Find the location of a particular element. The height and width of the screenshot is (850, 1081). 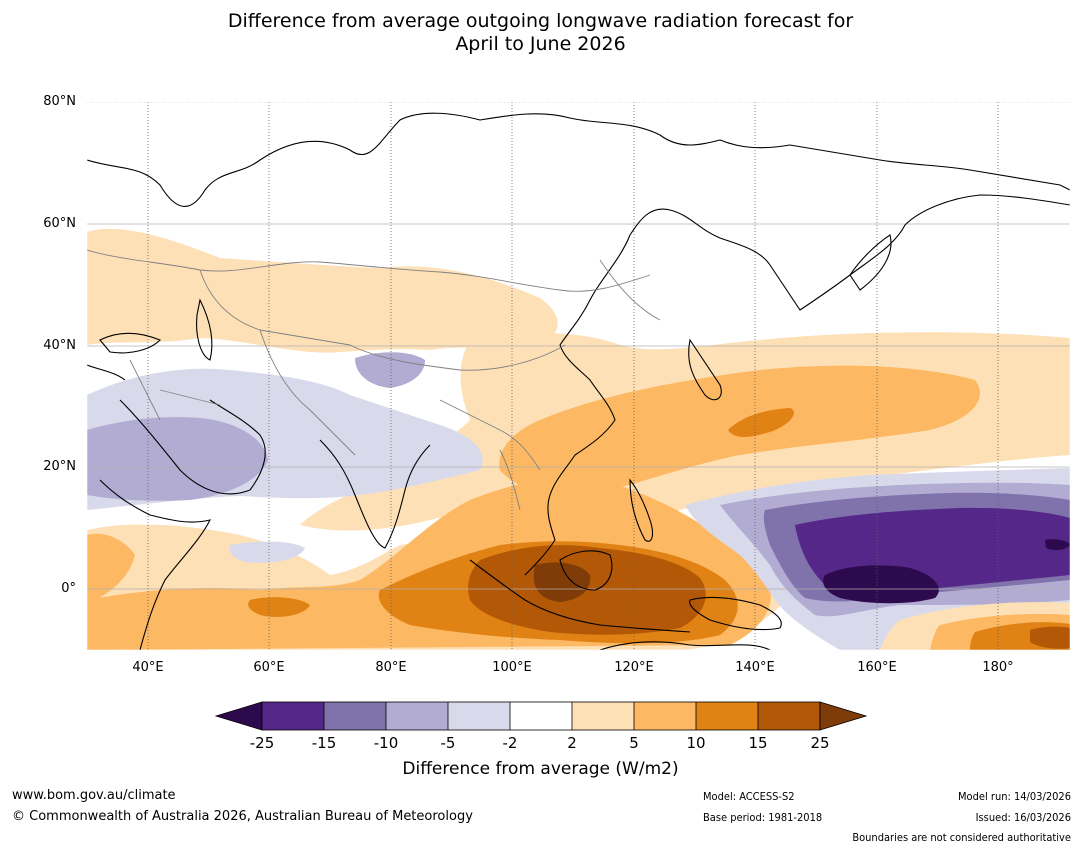

coastline-eastern-siberia is located at coordinates (849, 252).